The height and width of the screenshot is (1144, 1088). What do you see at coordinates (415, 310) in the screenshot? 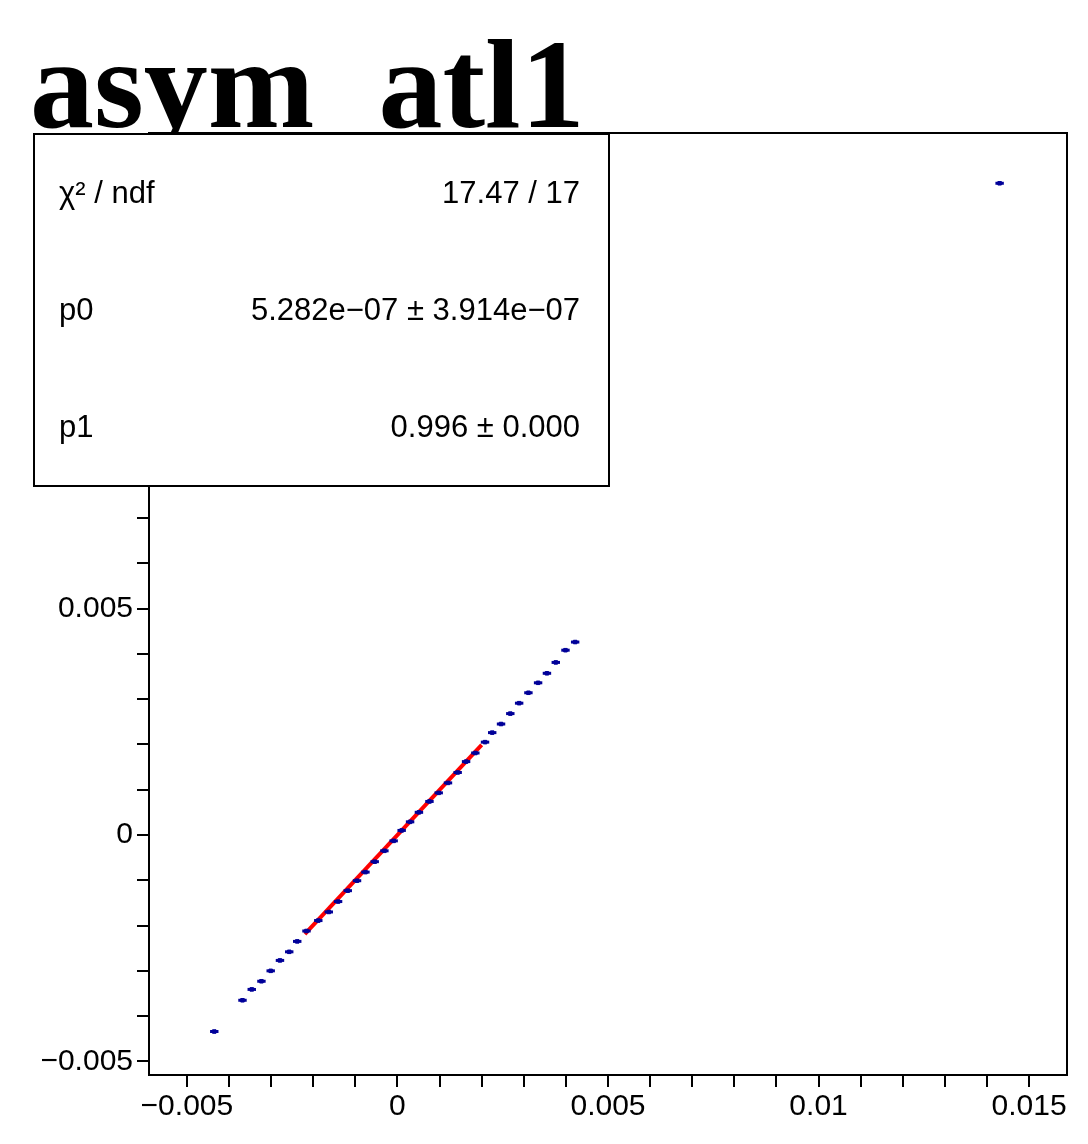
I see `annotation: 5.282e−07 ± 3.914e−07` at bounding box center [415, 310].